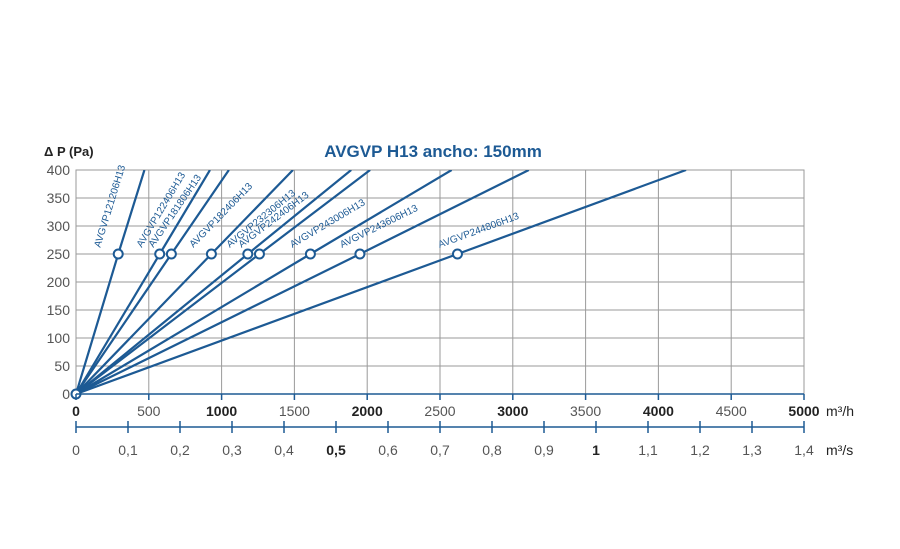  Describe the element at coordinates (512, 411) in the screenshot. I see `x-tick-label: 3000` at that location.